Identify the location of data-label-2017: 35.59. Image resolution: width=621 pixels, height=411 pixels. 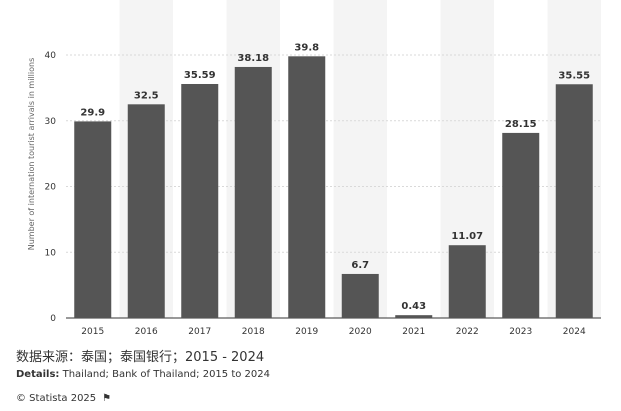
(200, 75).